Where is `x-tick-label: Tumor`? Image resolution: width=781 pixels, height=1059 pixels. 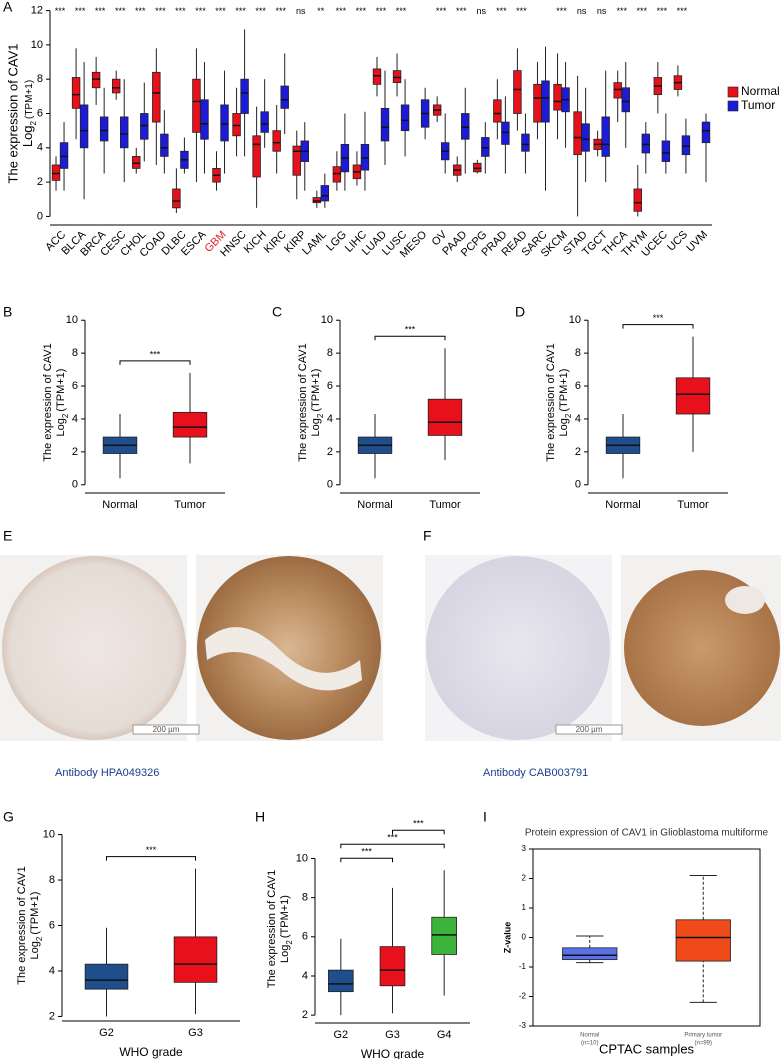
x-tick-label: Tumor is located at coordinates (693, 505).